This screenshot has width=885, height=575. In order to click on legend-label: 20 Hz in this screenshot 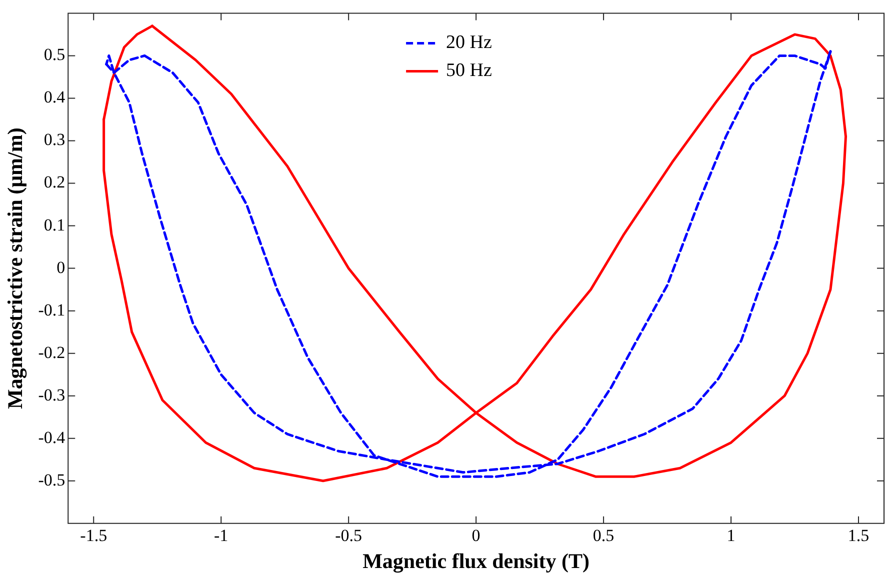, I will do `click(469, 43)`.